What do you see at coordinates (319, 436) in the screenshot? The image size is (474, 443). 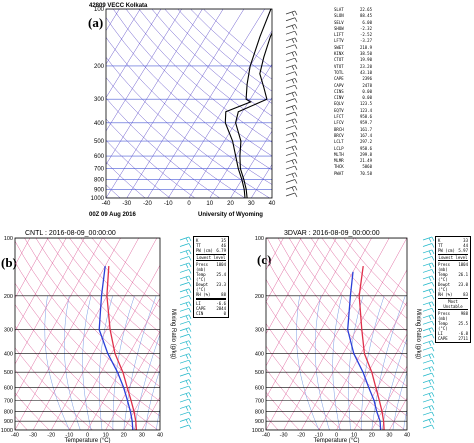 I see `c-x-tick: -10` at bounding box center [319, 436].